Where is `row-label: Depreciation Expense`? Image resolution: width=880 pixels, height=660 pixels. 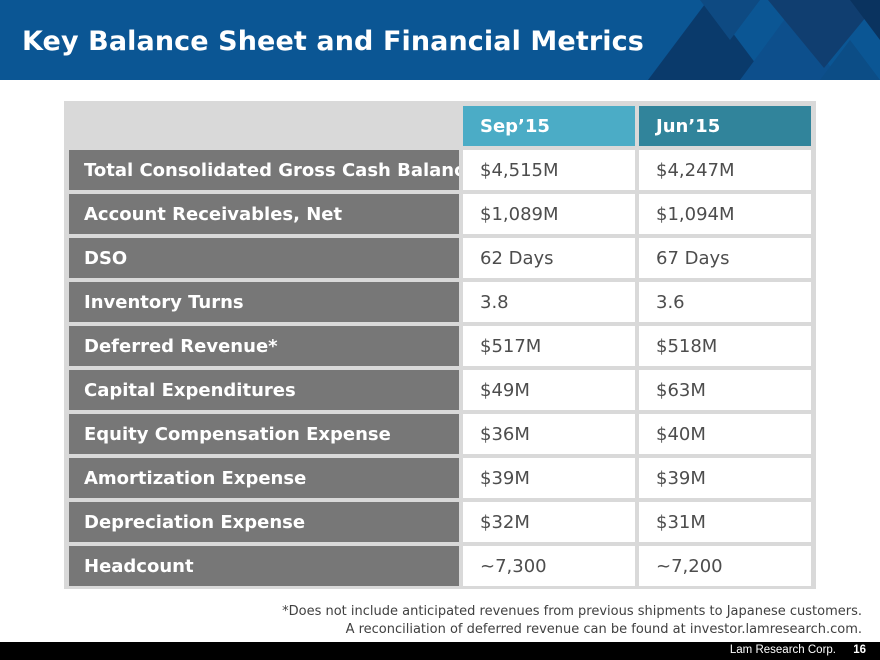 row-label: Depreciation Expense is located at coordinates (264, 522).